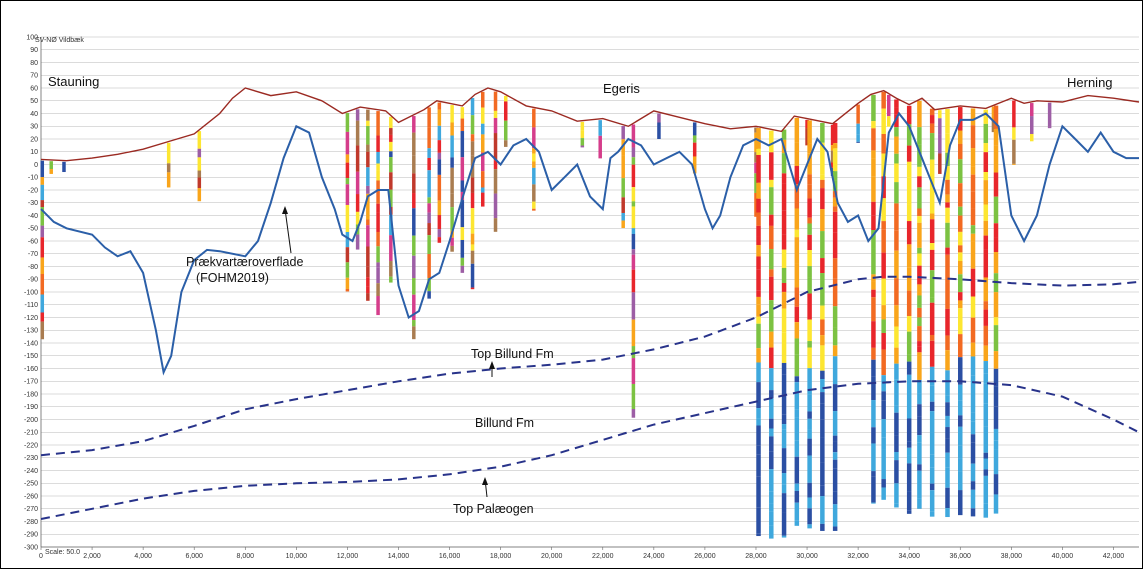  Describe the element at coordinates (33, 203) in the screenshot. I see `y-tick-label: -30` at that location.